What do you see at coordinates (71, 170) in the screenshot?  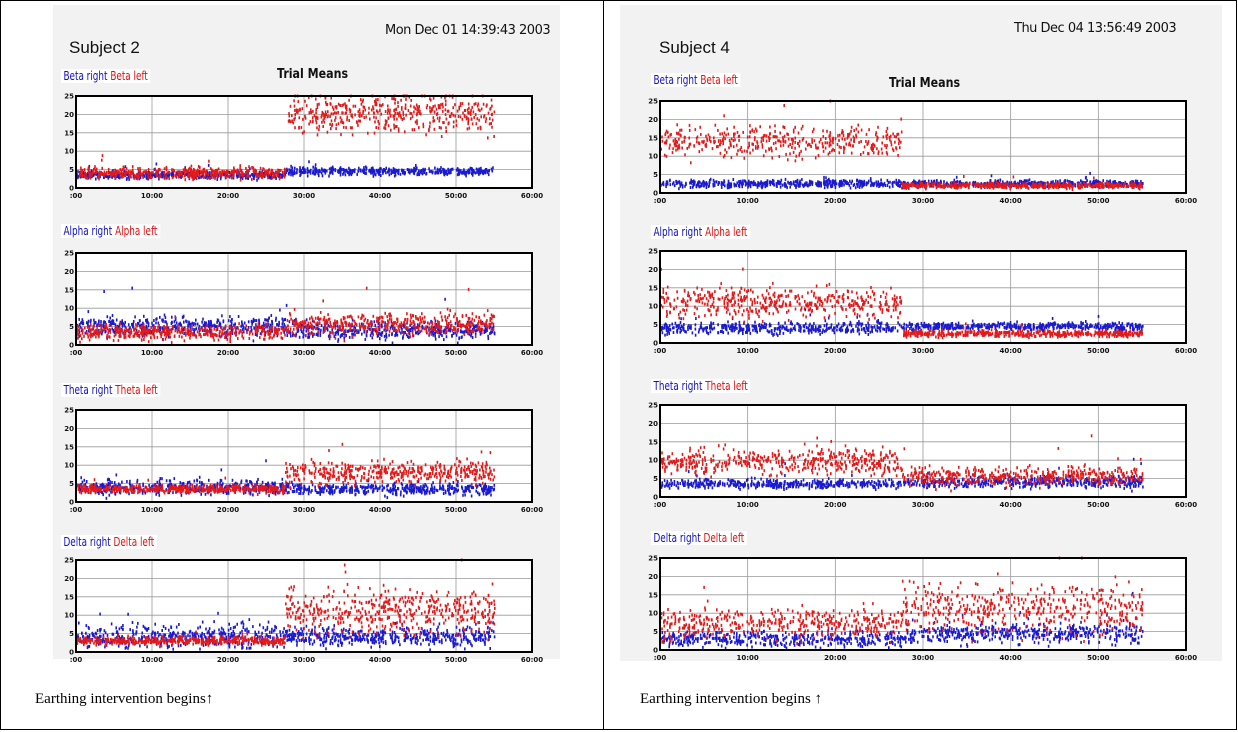 I see `y-tick-label: 5` at bounding box center [71, 170].